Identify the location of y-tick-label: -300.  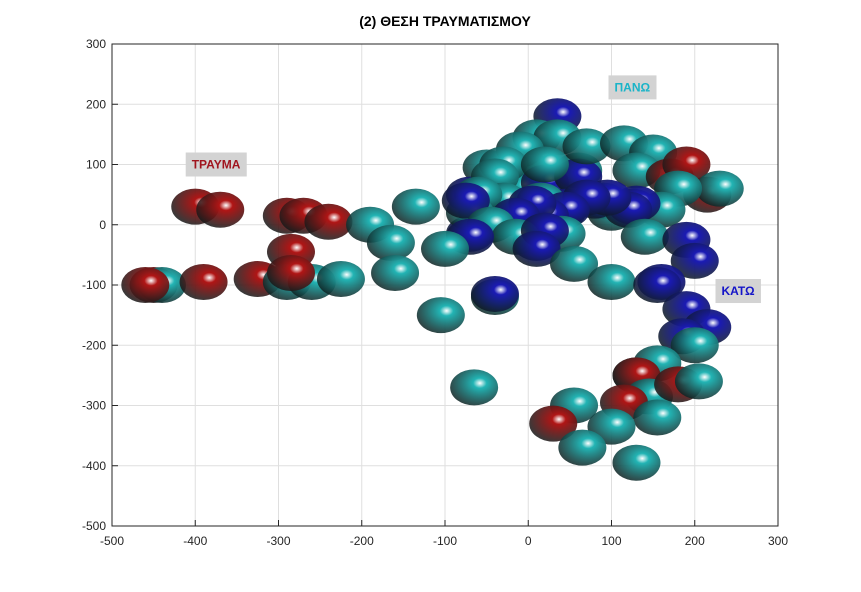
(94, 406).